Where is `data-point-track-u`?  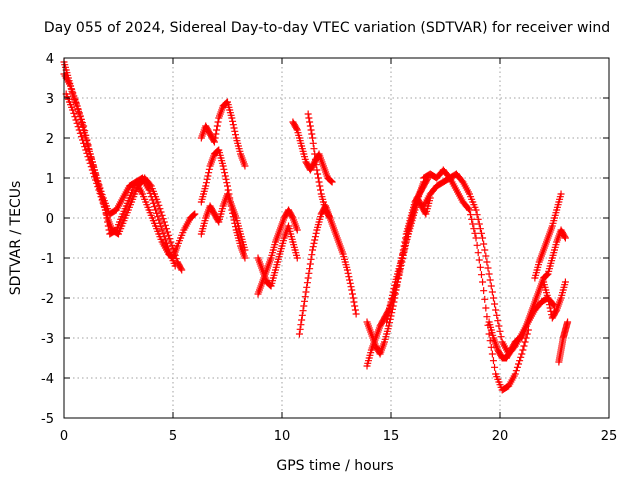
data-point-track-u is located at coordinates (568, 322).